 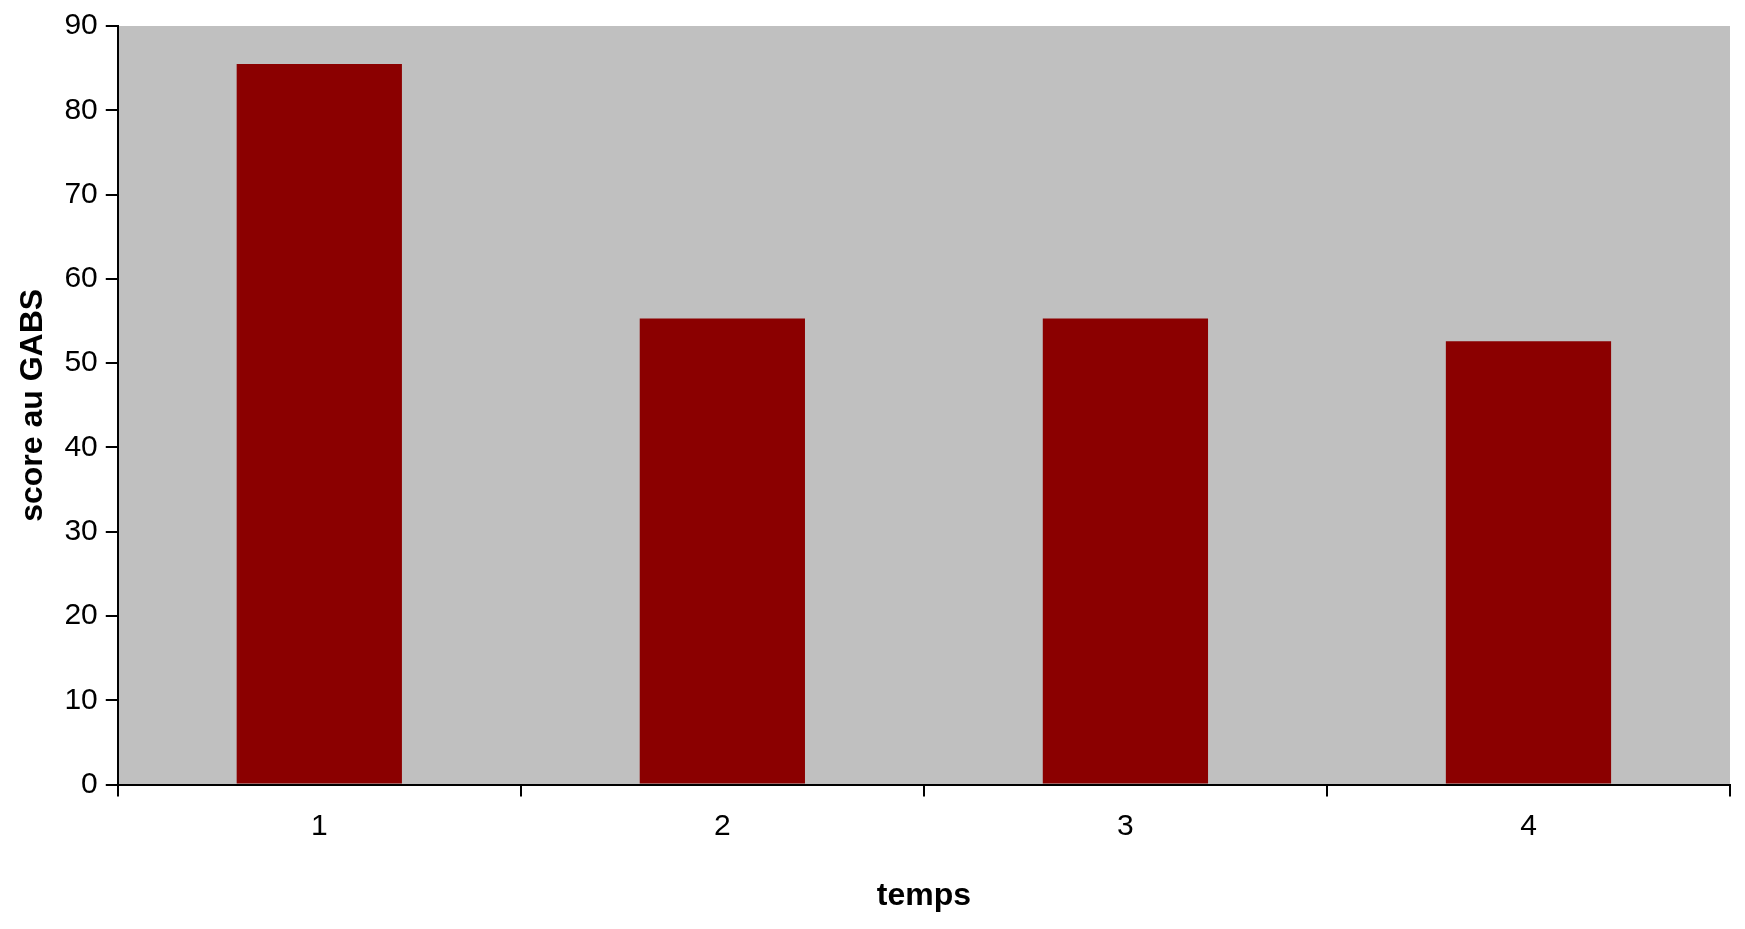 I want to click on x-tick-label: 4, so click(x=1528, y=824).